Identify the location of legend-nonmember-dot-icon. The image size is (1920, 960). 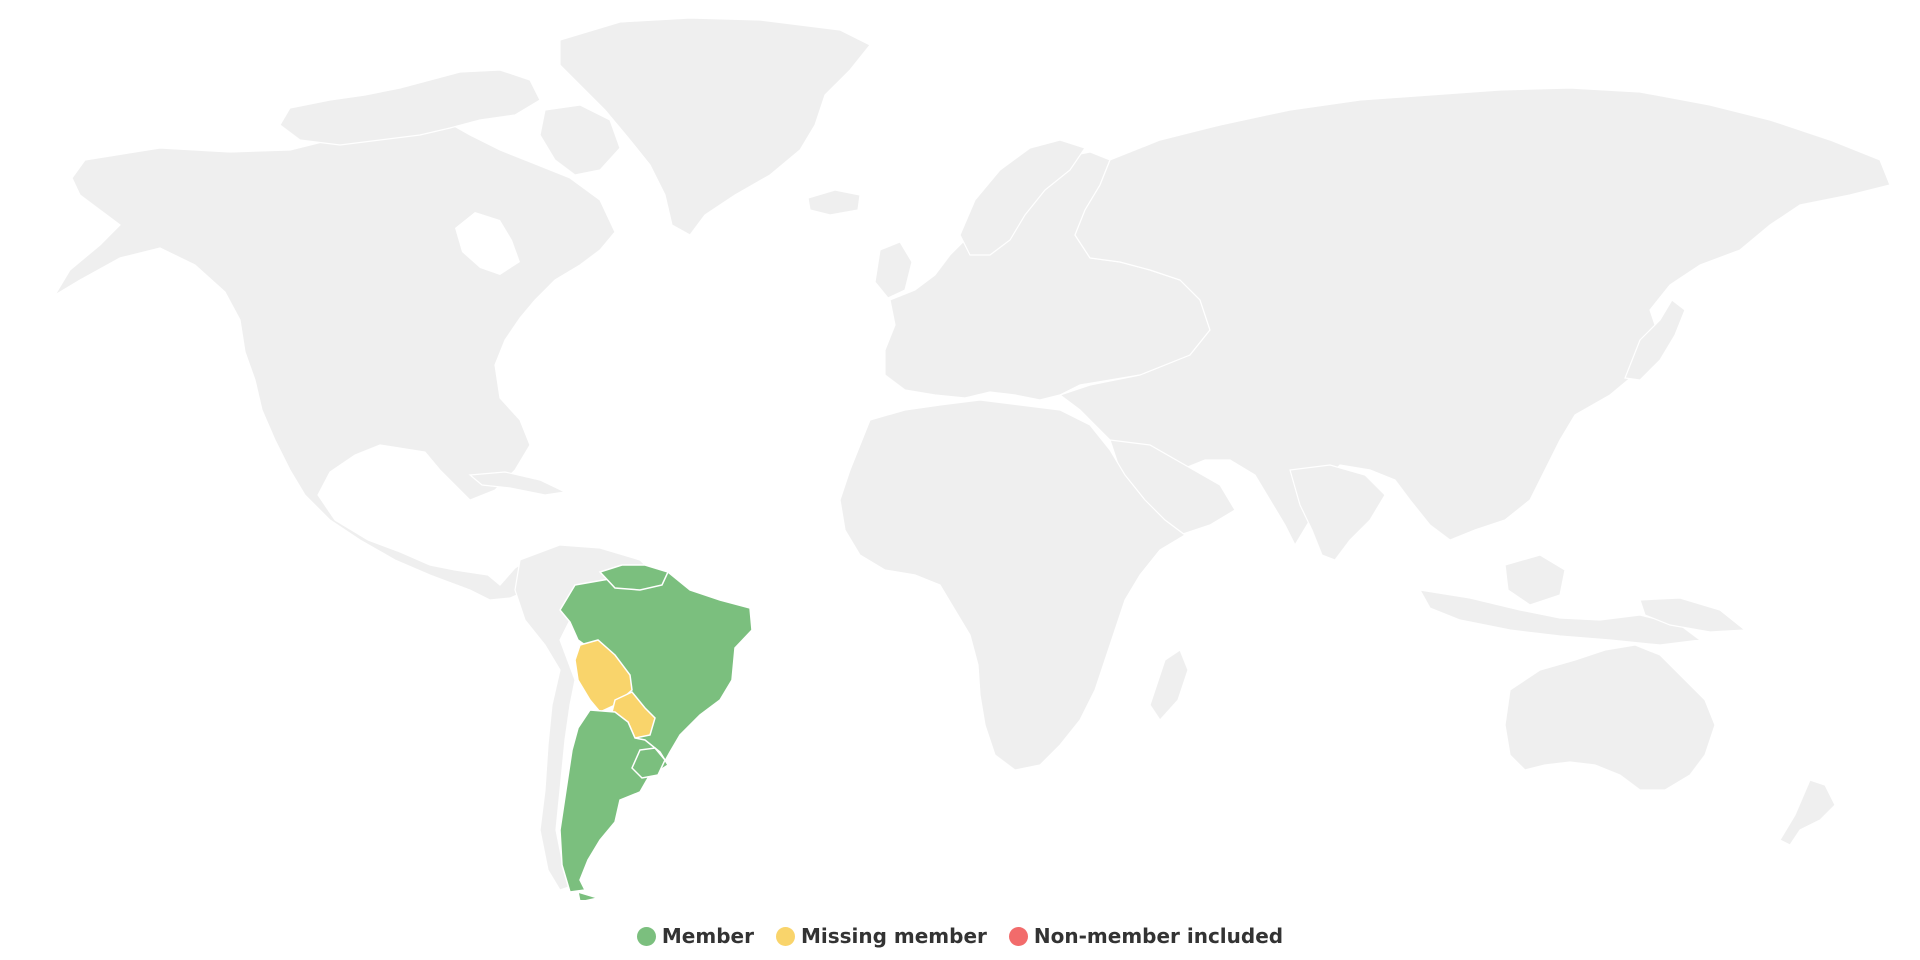
(1018, 936).